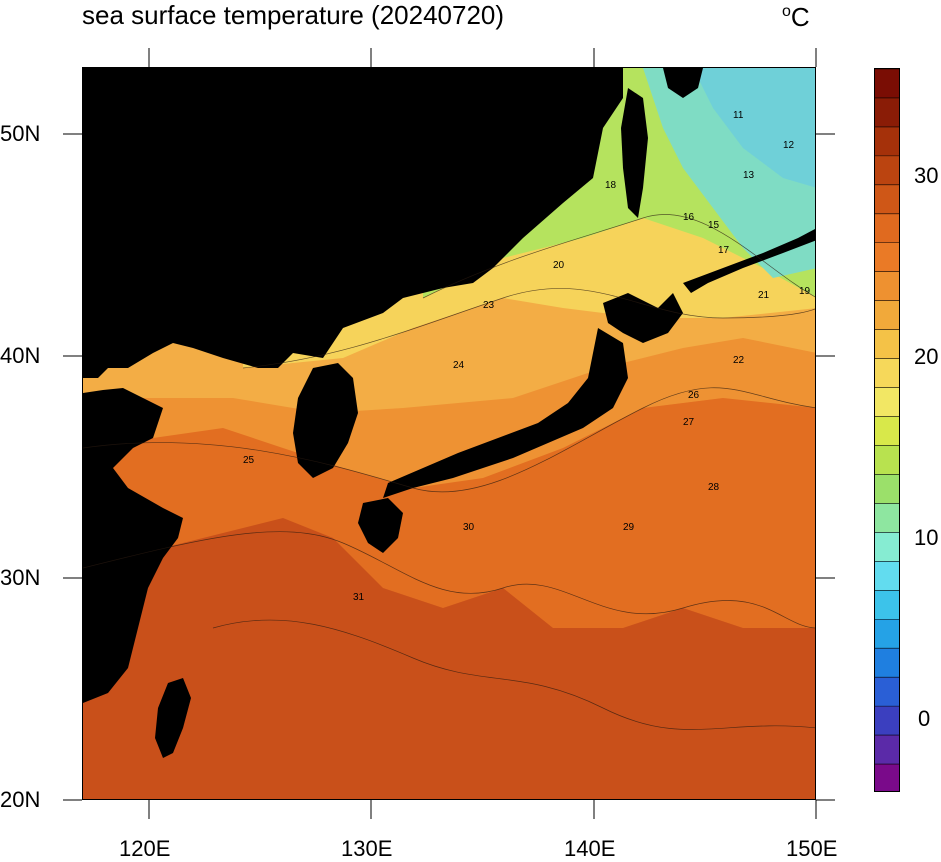 The image size is (941, 862). What do you see at coordinates (459, 365) in the screenshot?
I see `contour-label: 24` at bounding box center [459, 365].